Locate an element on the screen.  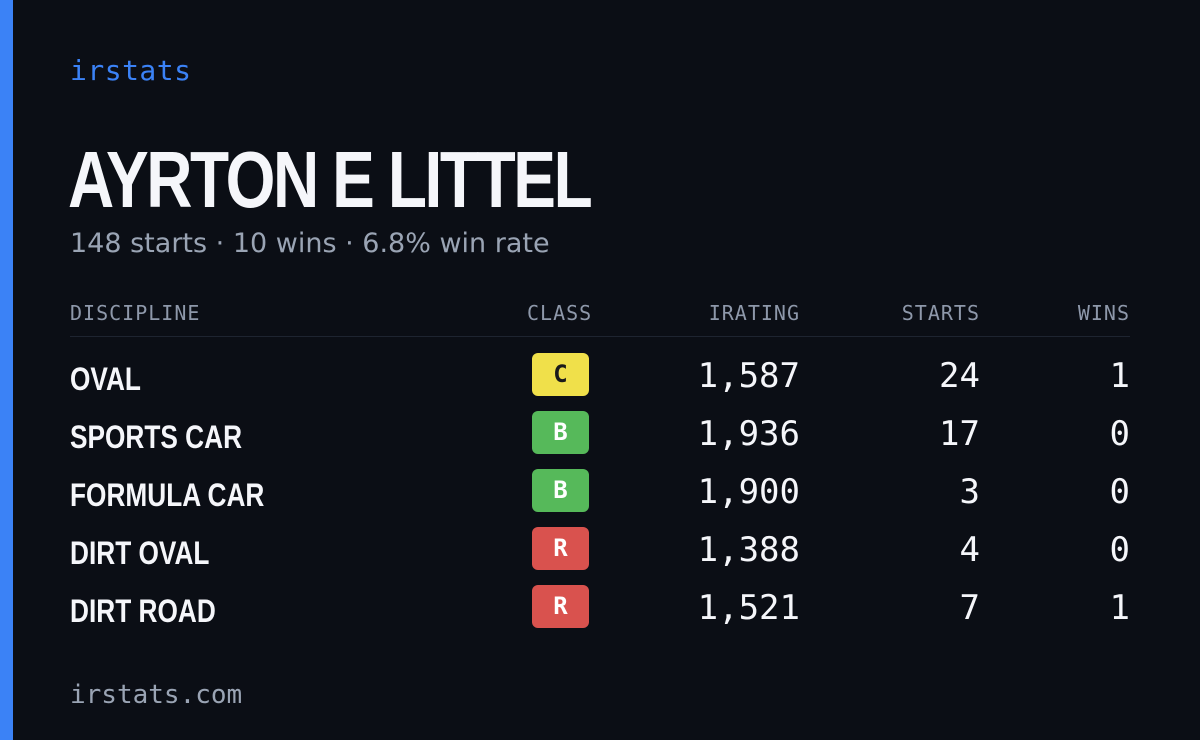
license-class-badge: C is located at coordinates (560, 374).